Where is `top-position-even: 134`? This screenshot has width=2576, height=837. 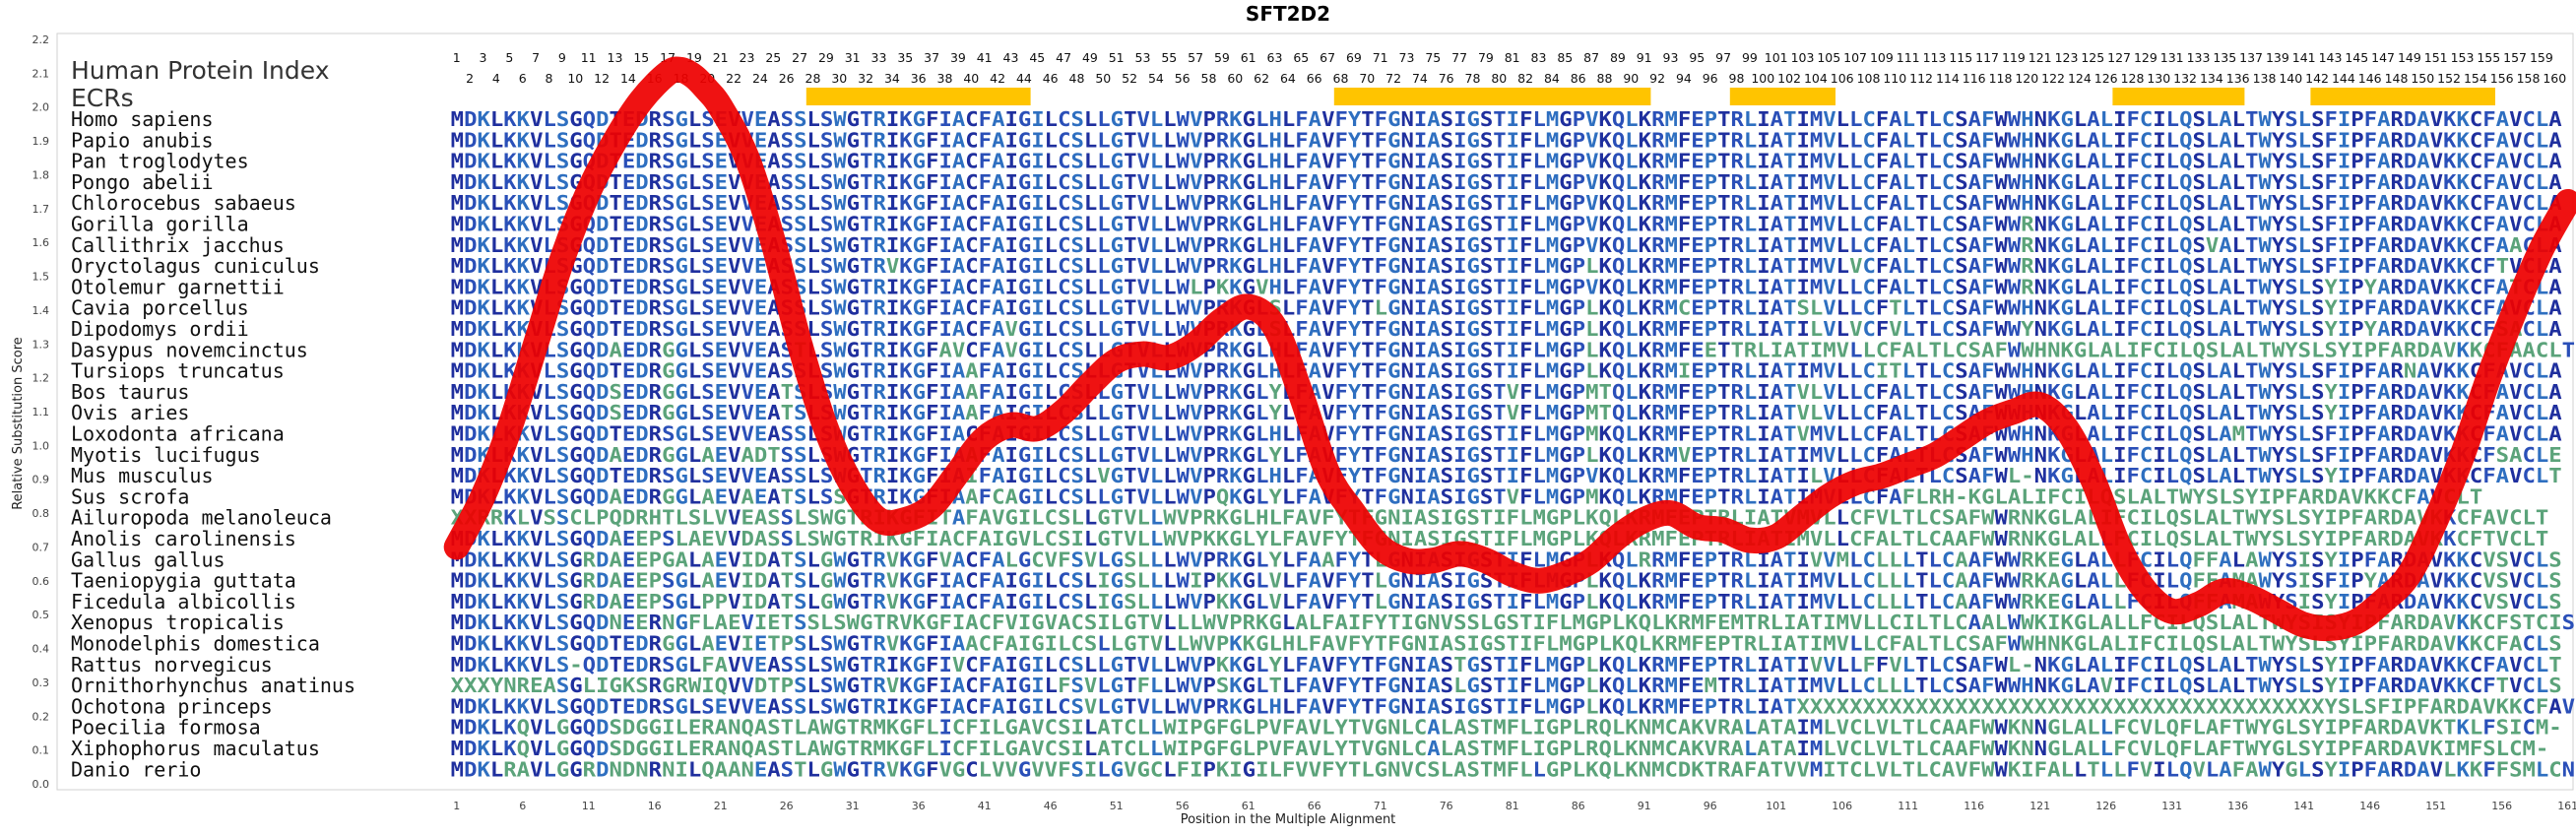
top-position-even: 134 is located at coordinates (2211, 78).